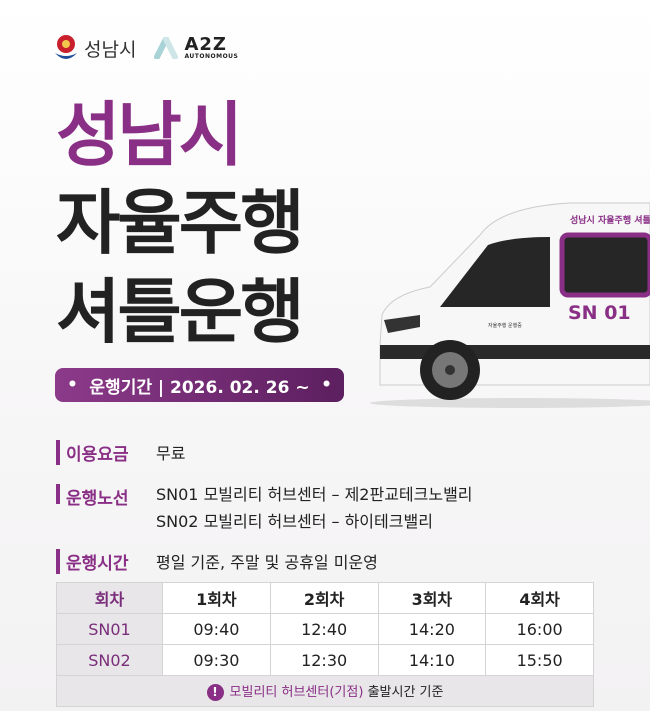  I want to click on table-footnote-row: ! 모빌리티 허브센터(기점) 출발시간 기준, so click(325, 691).